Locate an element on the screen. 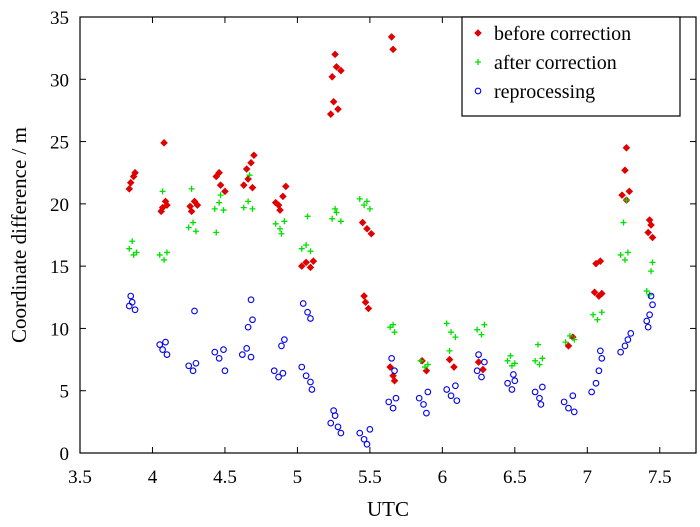 The image size is (700, 527). y-tick-label: 30 is located at coordinates (59, 80).